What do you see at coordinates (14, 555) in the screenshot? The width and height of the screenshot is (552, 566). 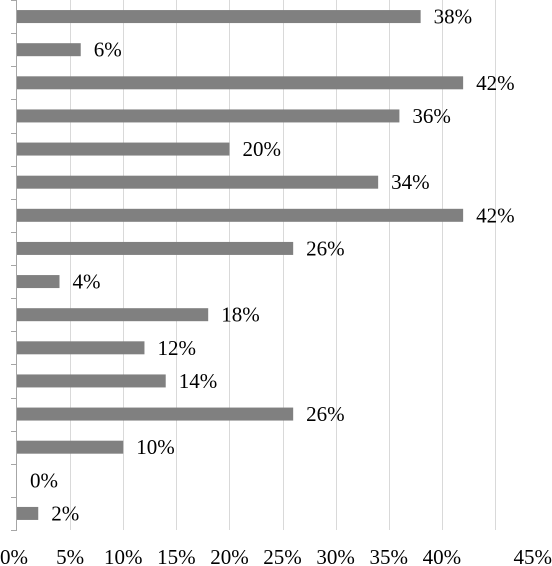 I see `x-tick-label: 0%` at bounding box center [14, 555].